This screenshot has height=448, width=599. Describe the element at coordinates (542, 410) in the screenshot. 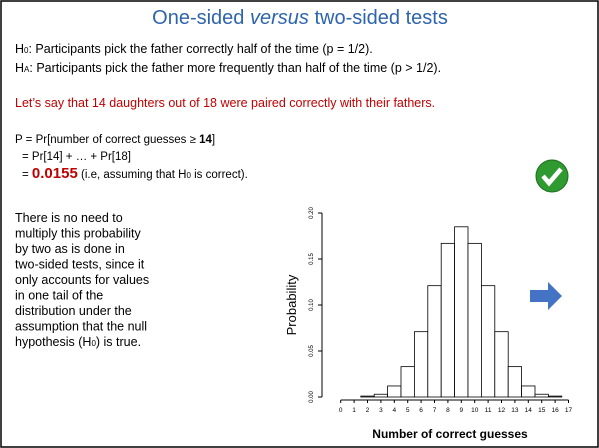

I see `x-tick-label: 15` at that location.